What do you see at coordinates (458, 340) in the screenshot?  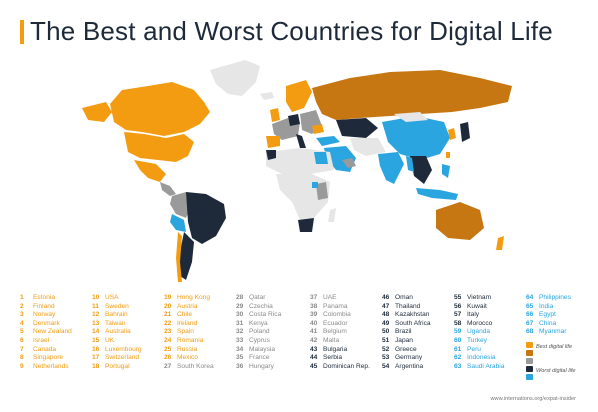 I see `rank-number: 60` at bounding box center [458, 340].